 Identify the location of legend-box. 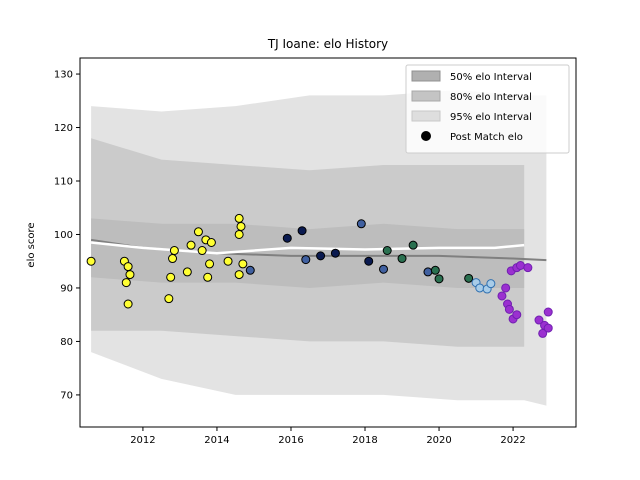
(487, 109).